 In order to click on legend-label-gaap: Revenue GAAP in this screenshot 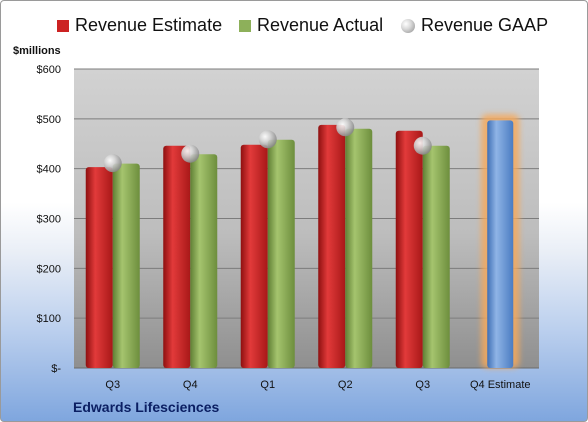, I will do `click(485, 25)`.